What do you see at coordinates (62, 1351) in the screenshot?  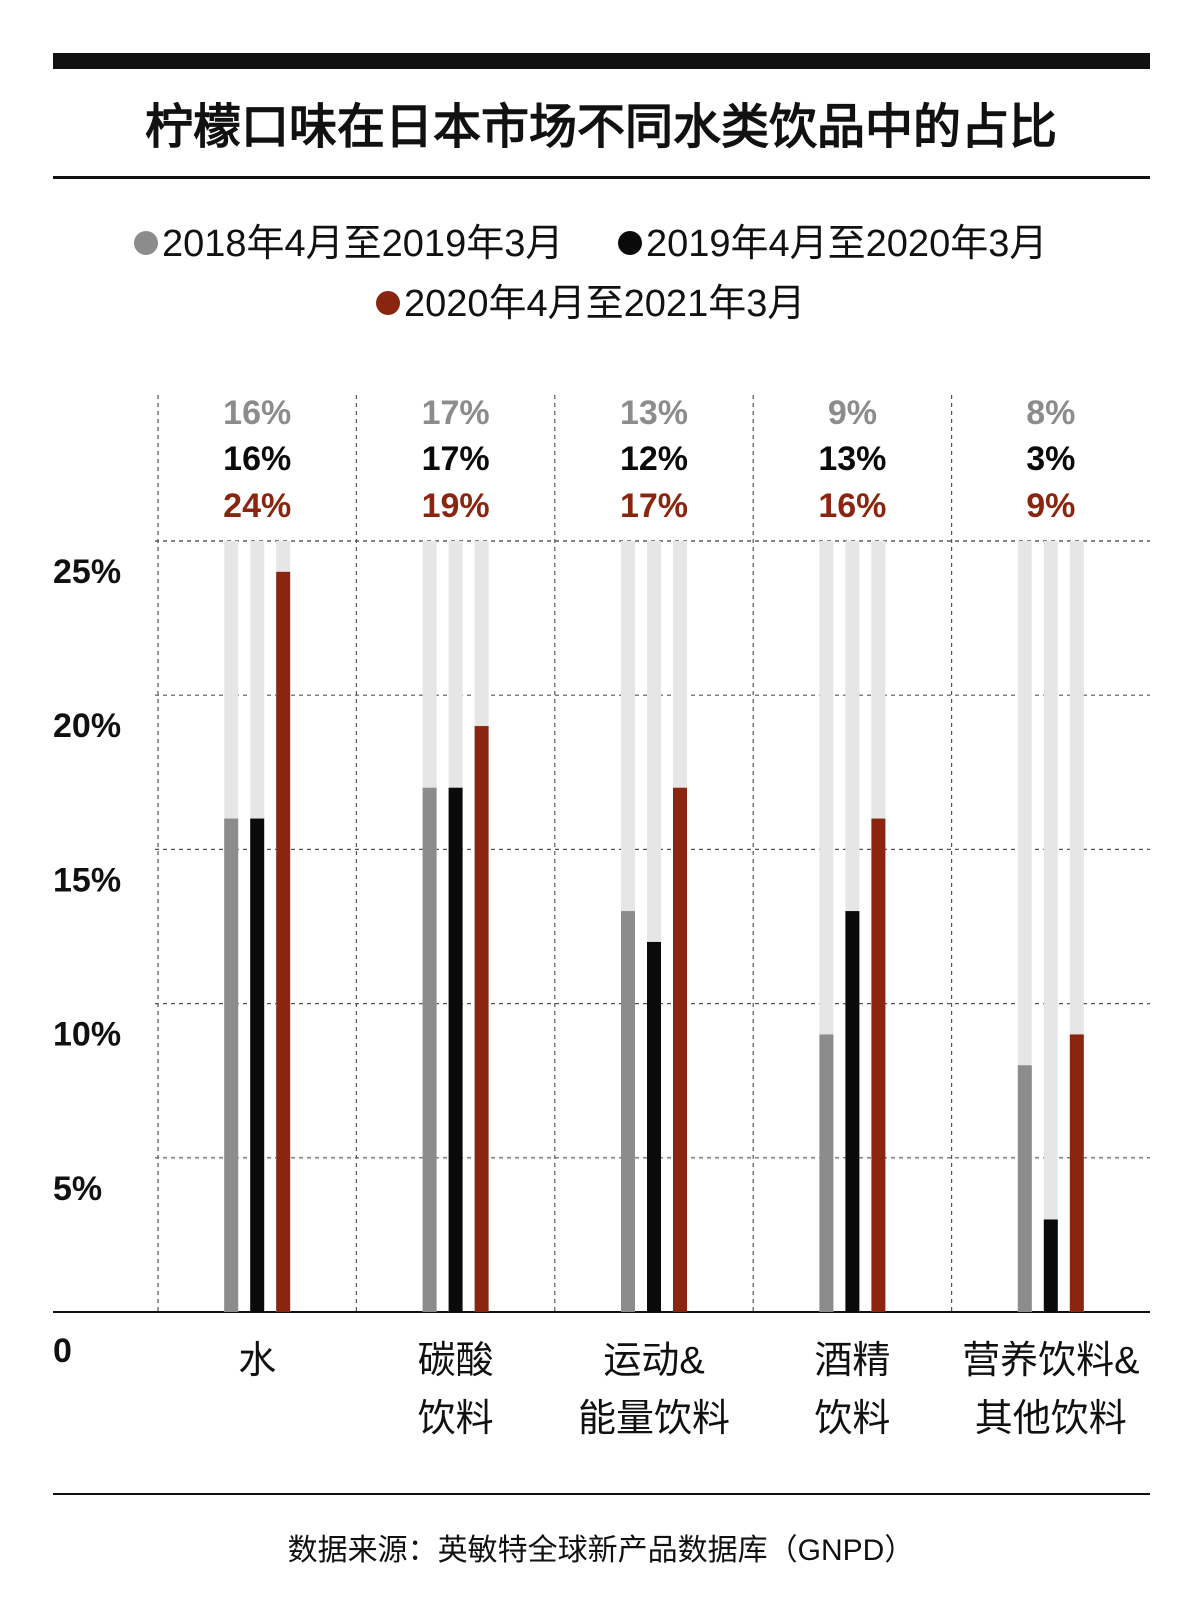 I see `y-tick-label: 0` at bounding box center [62, 1351].